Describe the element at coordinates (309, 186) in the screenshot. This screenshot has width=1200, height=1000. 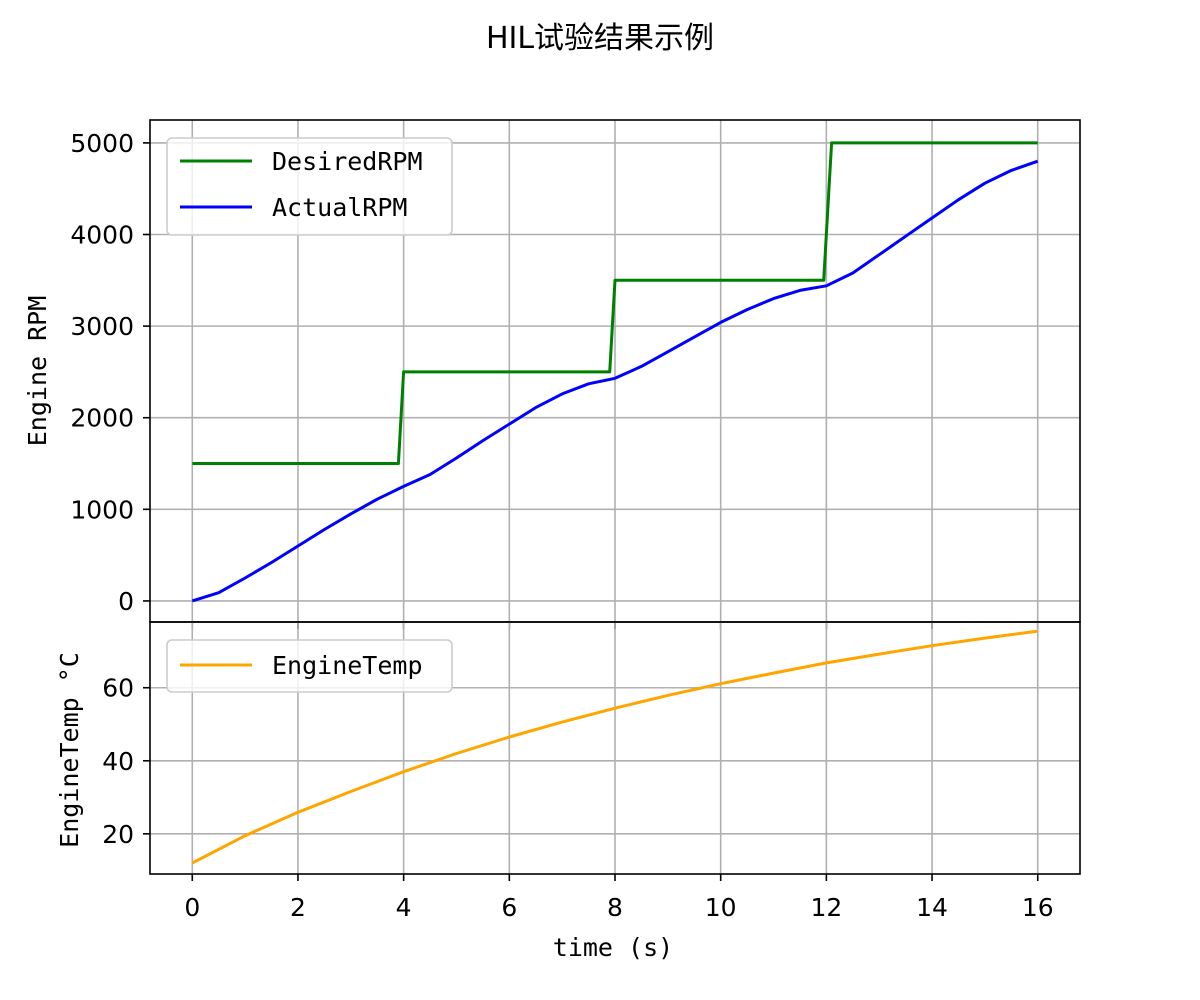
I see `rpm-legend: DesiredRPM ActualRPM` at that location.